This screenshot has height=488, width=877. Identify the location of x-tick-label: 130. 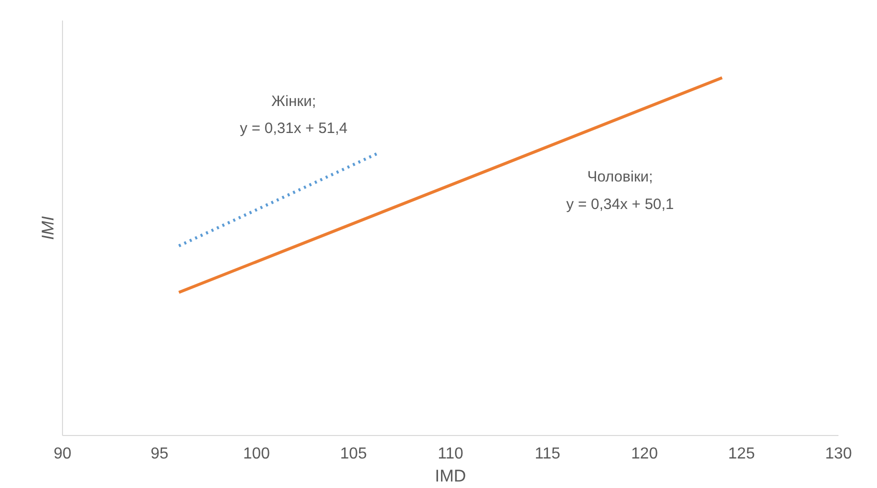
(838, 454).